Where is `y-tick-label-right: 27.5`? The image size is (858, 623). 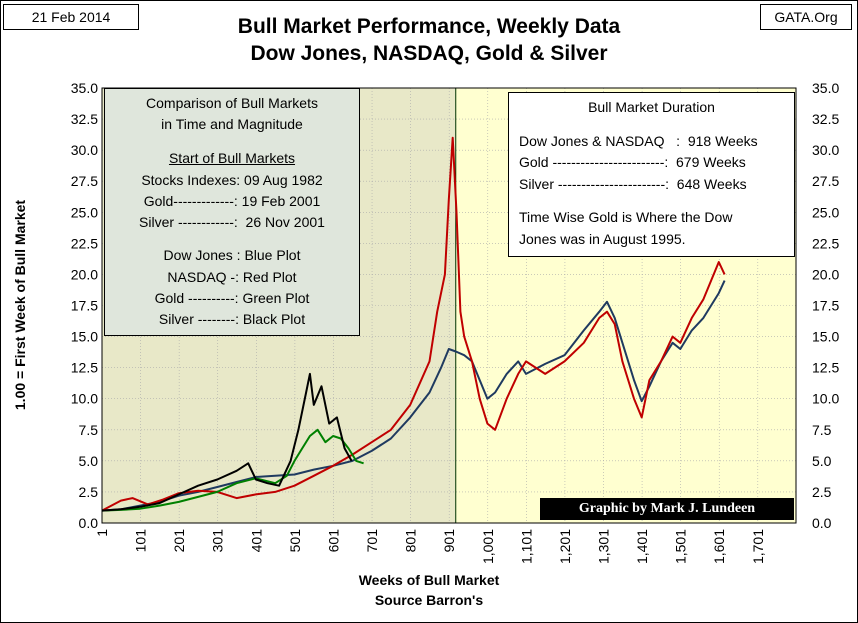
y-tick-label-right: 27.5 is located at coordinates (825, 181).